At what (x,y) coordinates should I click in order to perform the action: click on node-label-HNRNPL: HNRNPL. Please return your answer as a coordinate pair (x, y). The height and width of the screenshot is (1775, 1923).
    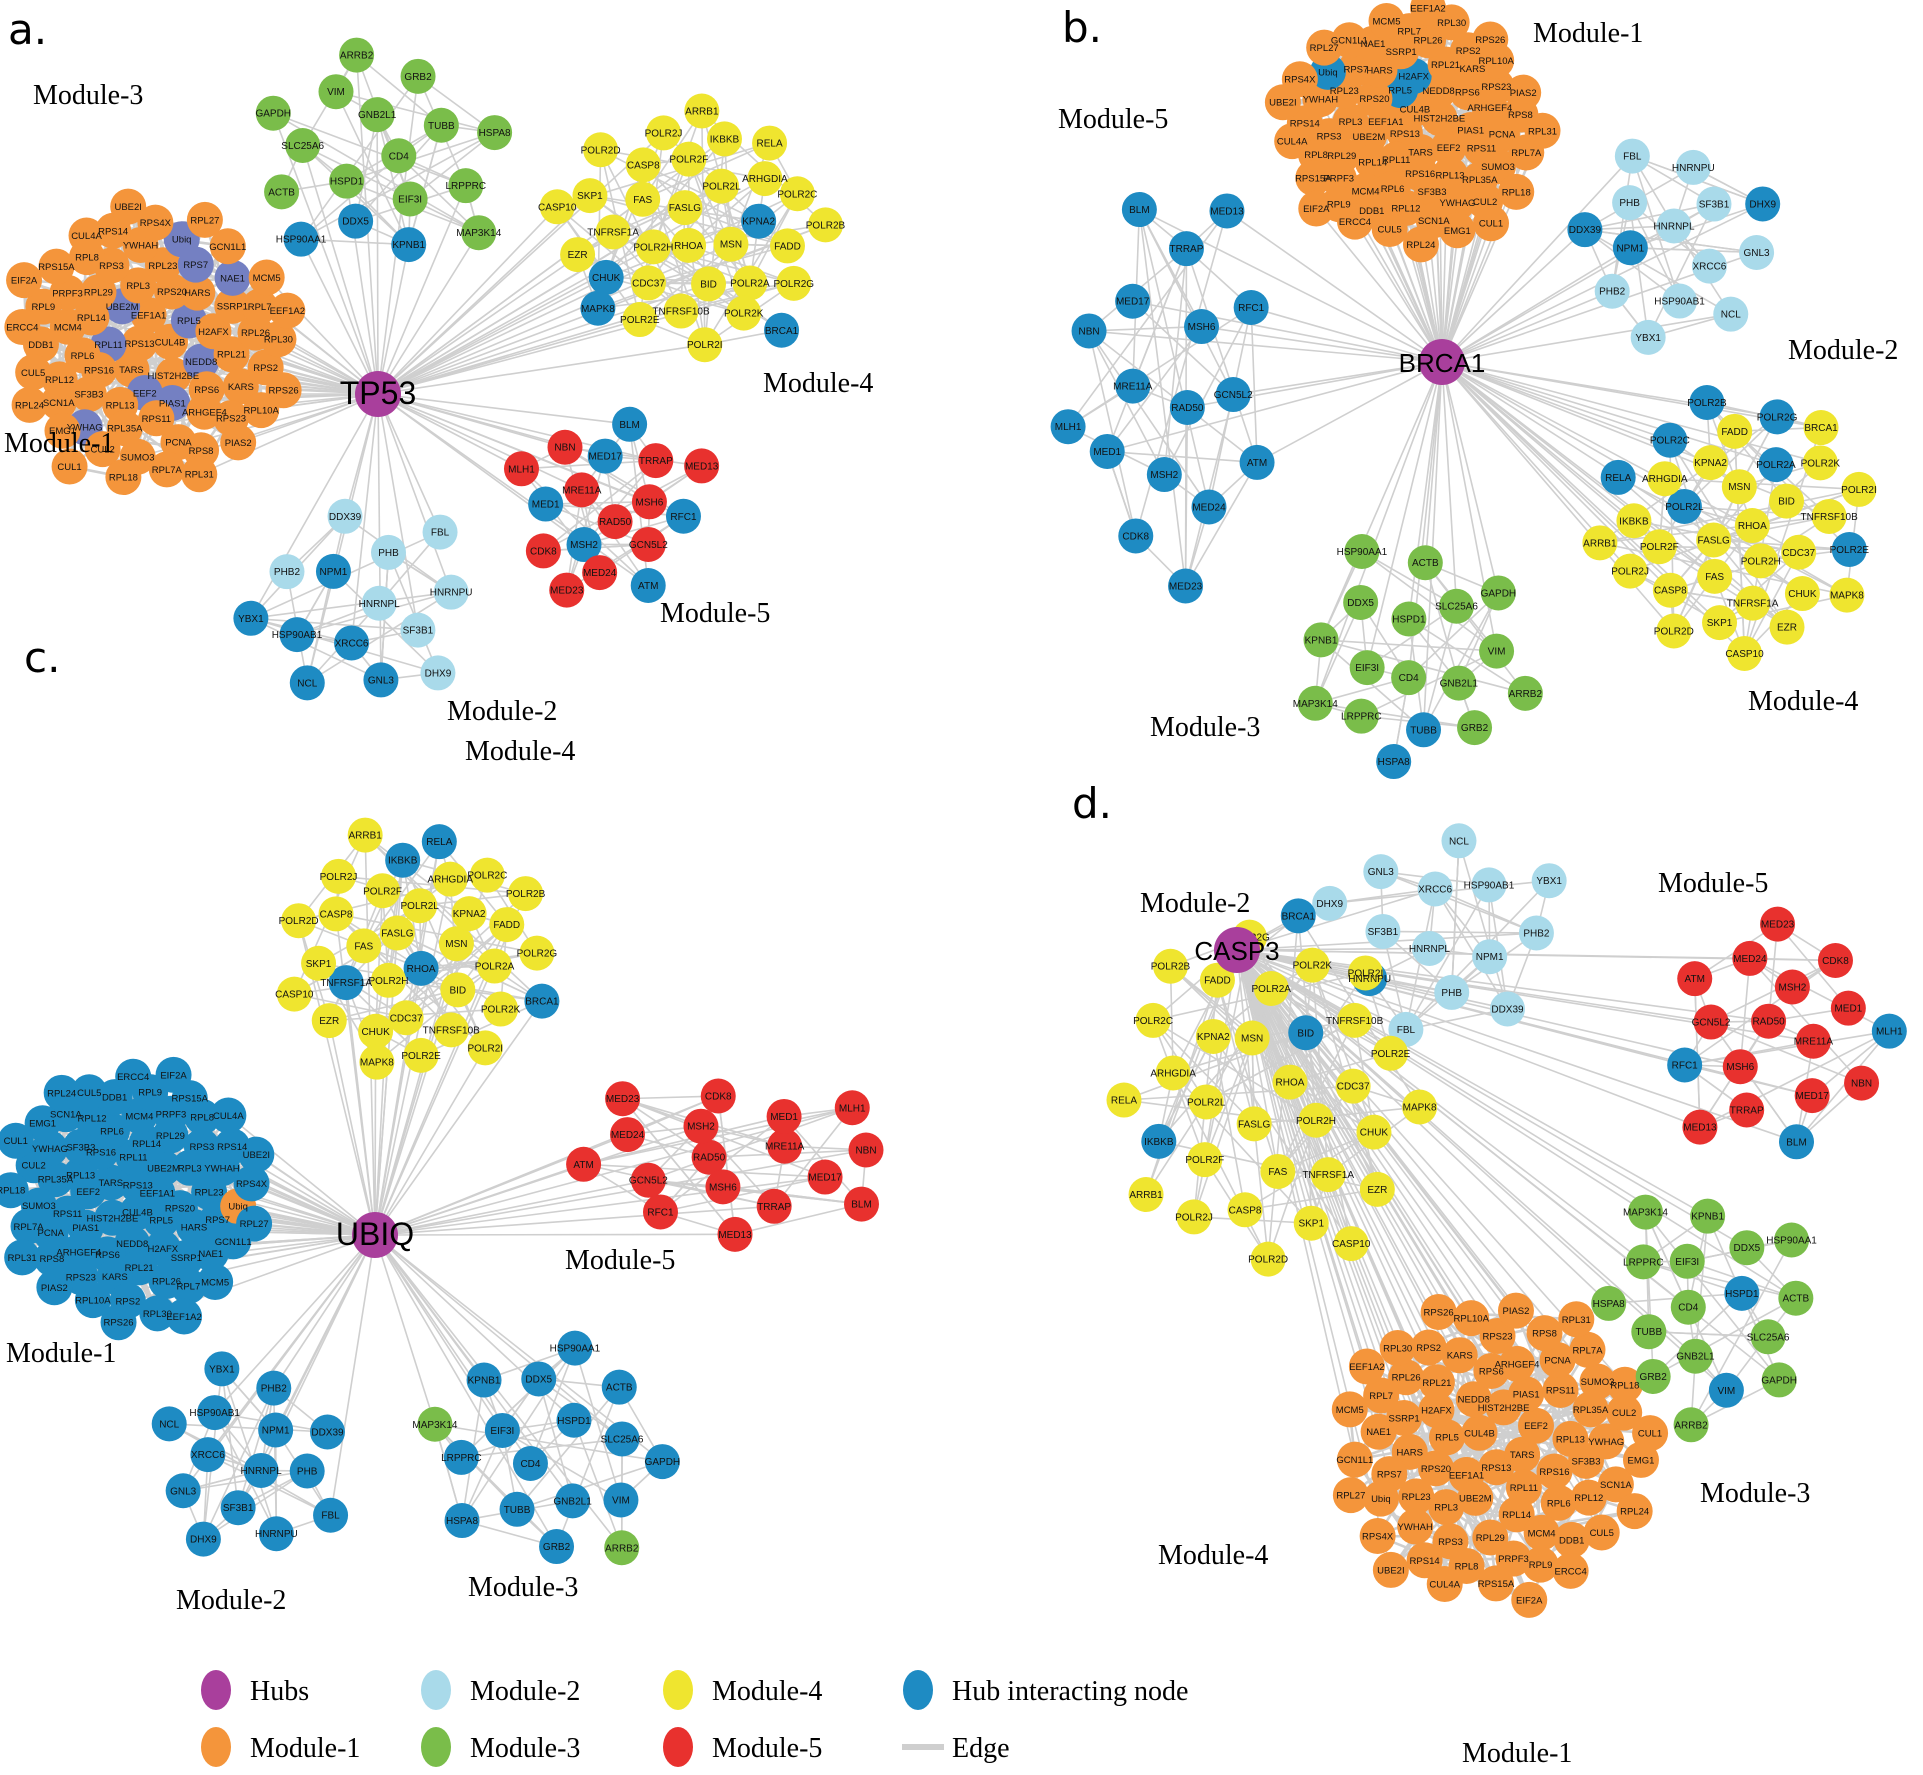
    Looking at the image, I should click on (1430, 949).